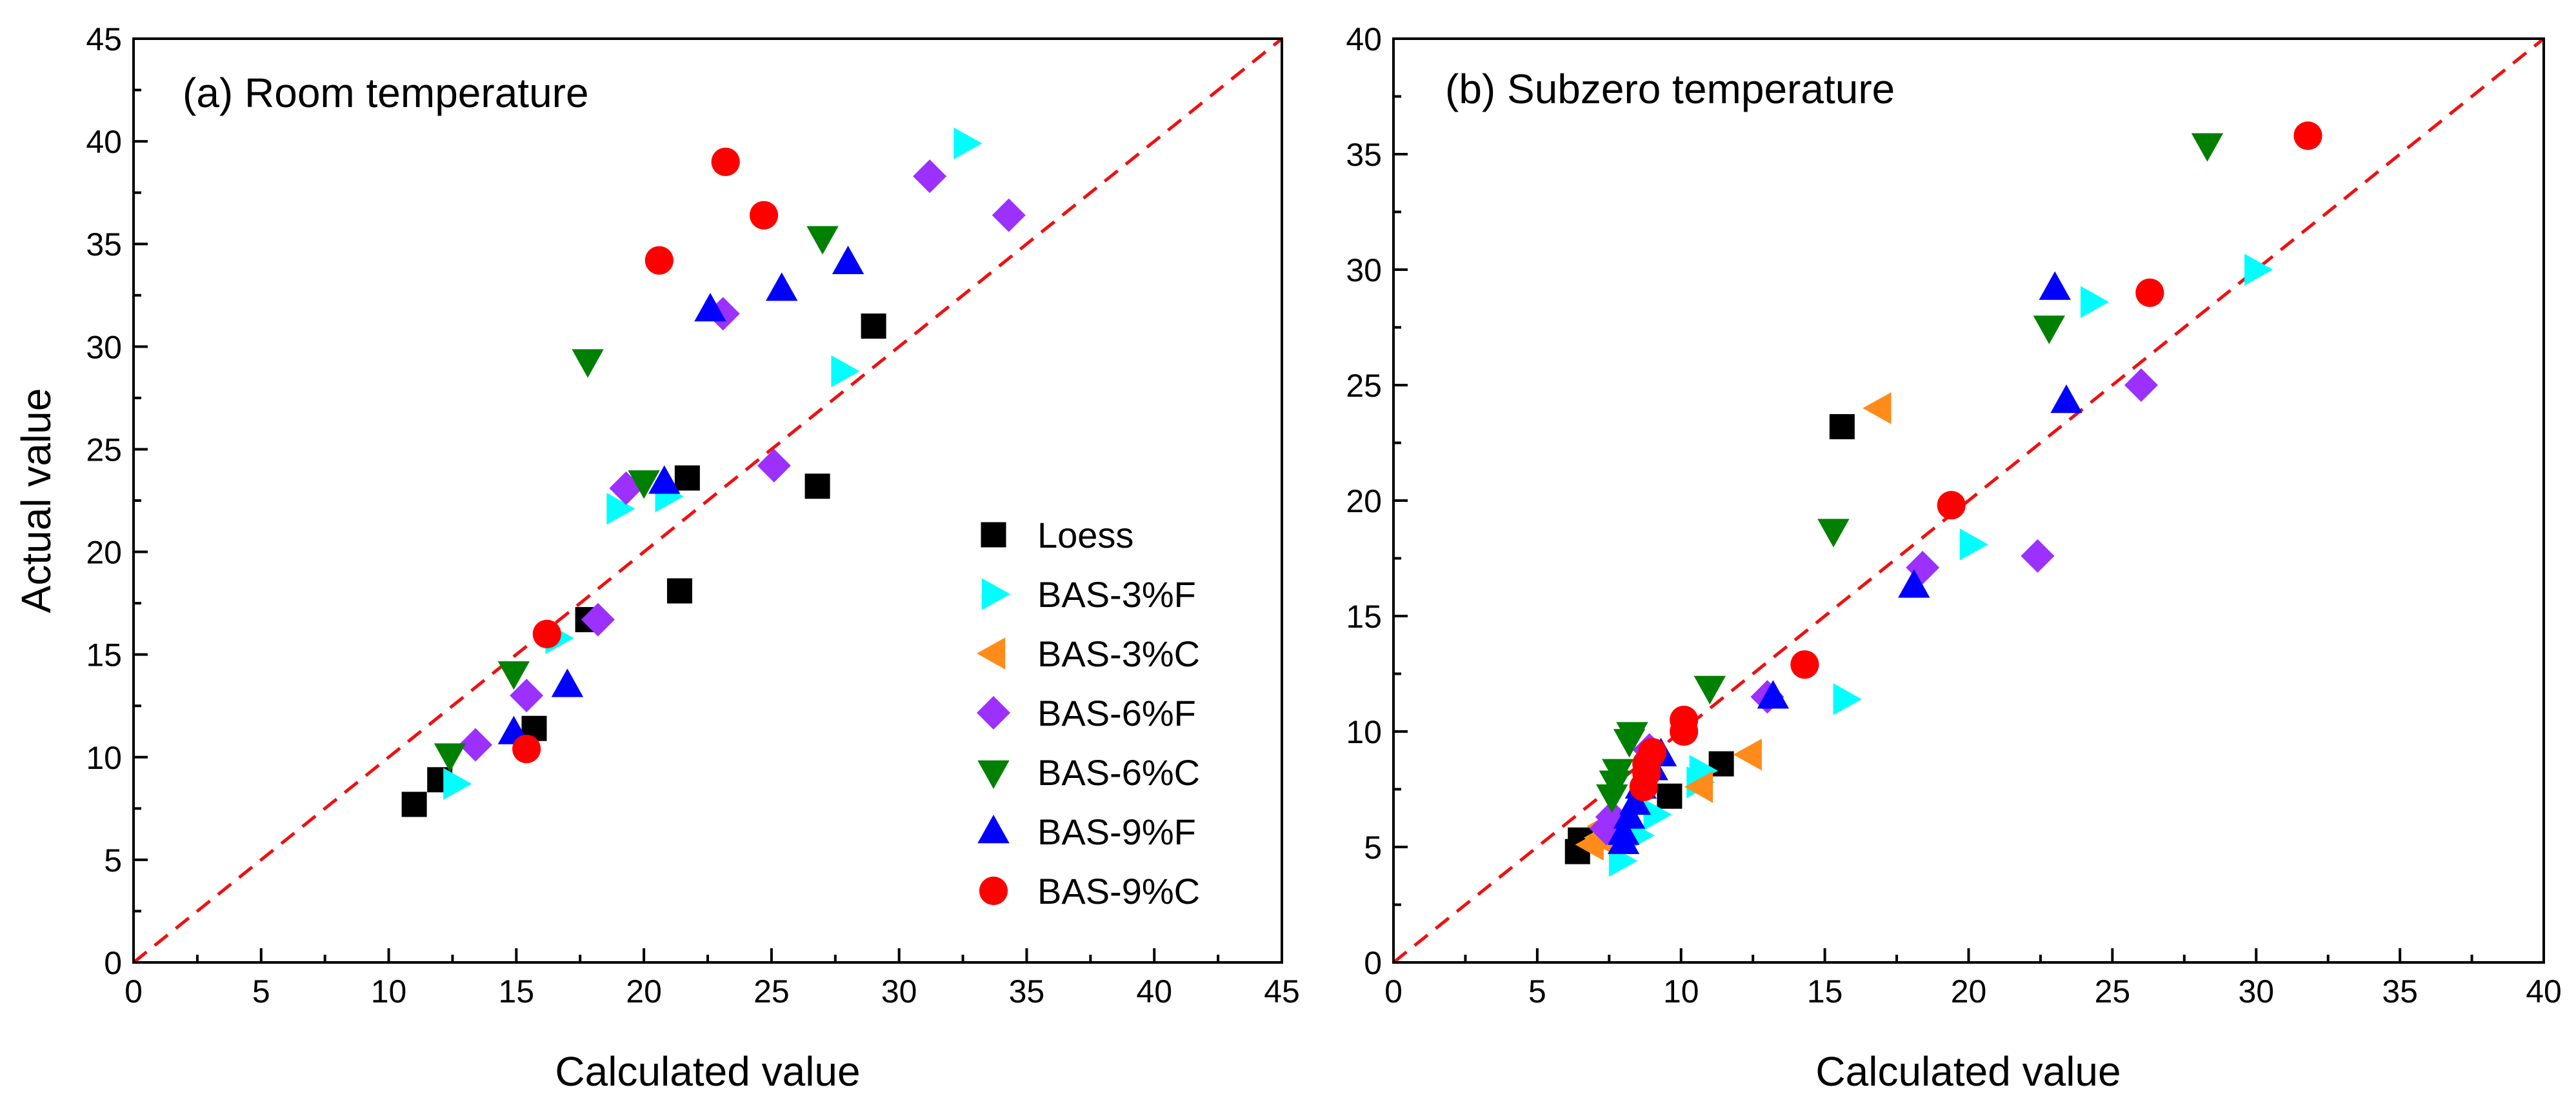 This screenshot has height=1105, width=2576. Describe the element at coordinates (991, 653) in the screenshot. I see `legend-marker-bas-3pctc` at that location.